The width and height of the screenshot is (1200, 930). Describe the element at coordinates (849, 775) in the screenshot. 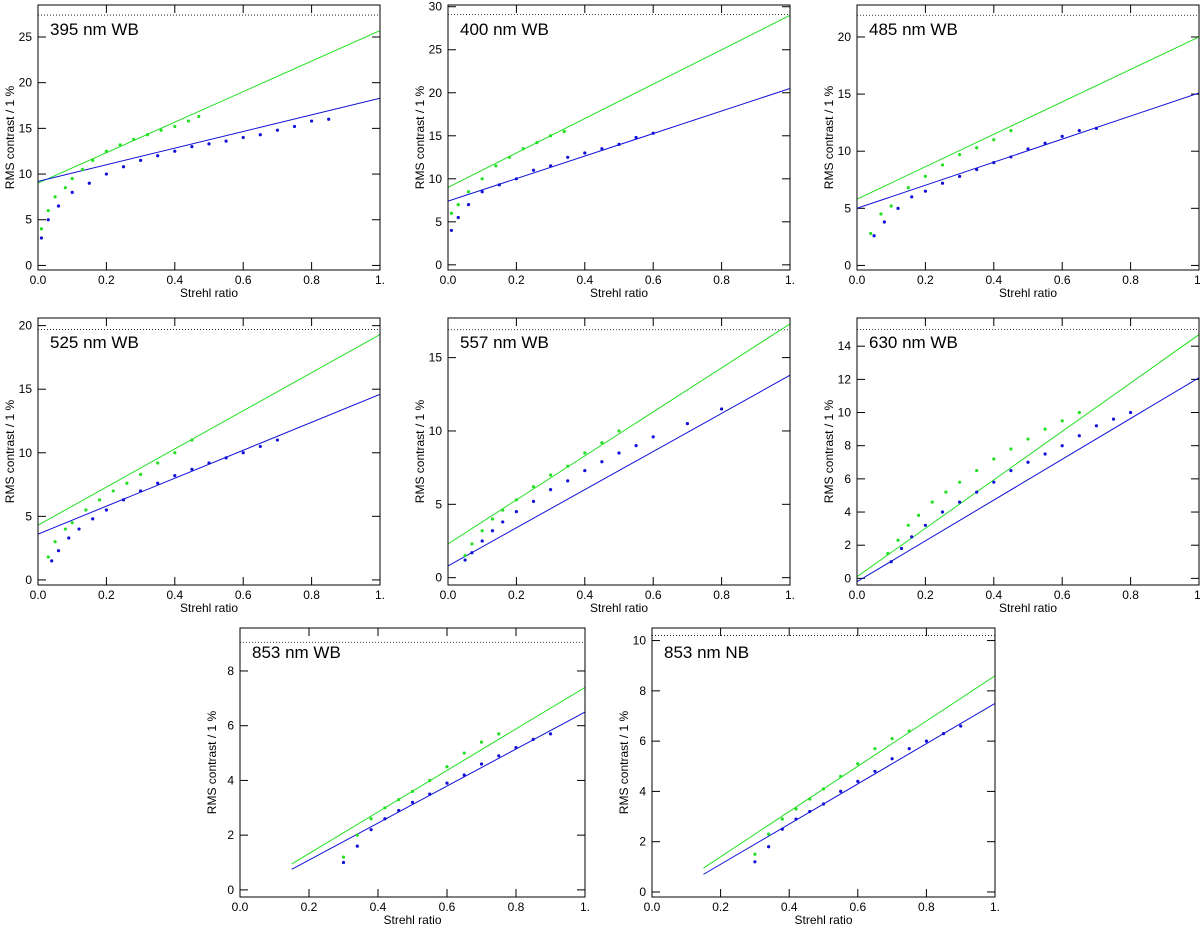

I see `plot-area` at that location.